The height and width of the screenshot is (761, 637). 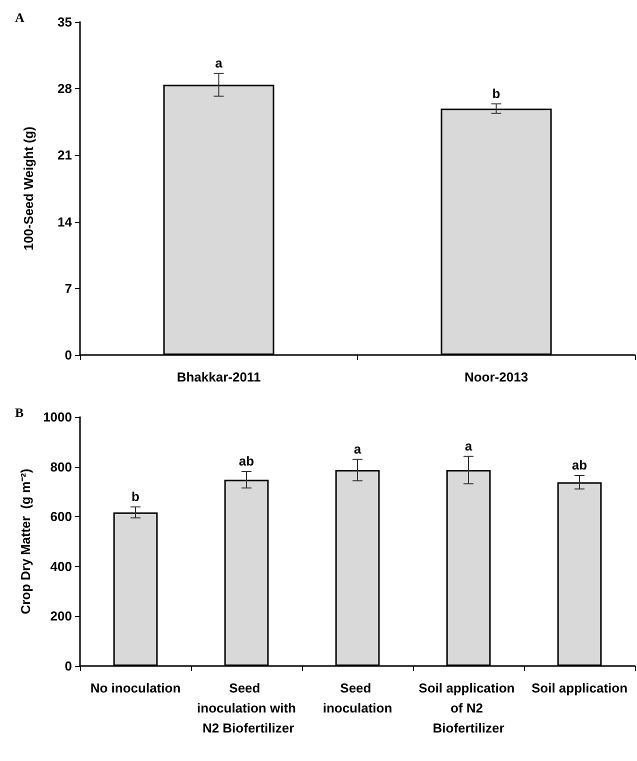 What do you see at coordinates (65, 22) in the screenshot?
I see `y-tick-label: 35` at bounding box center [65, 22].